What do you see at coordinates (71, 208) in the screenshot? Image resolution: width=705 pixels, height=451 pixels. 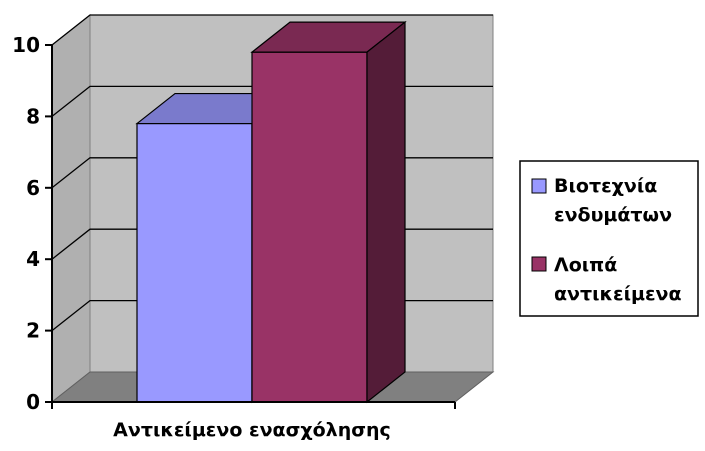 I see `side-wall` at bounding box center [71, 208].